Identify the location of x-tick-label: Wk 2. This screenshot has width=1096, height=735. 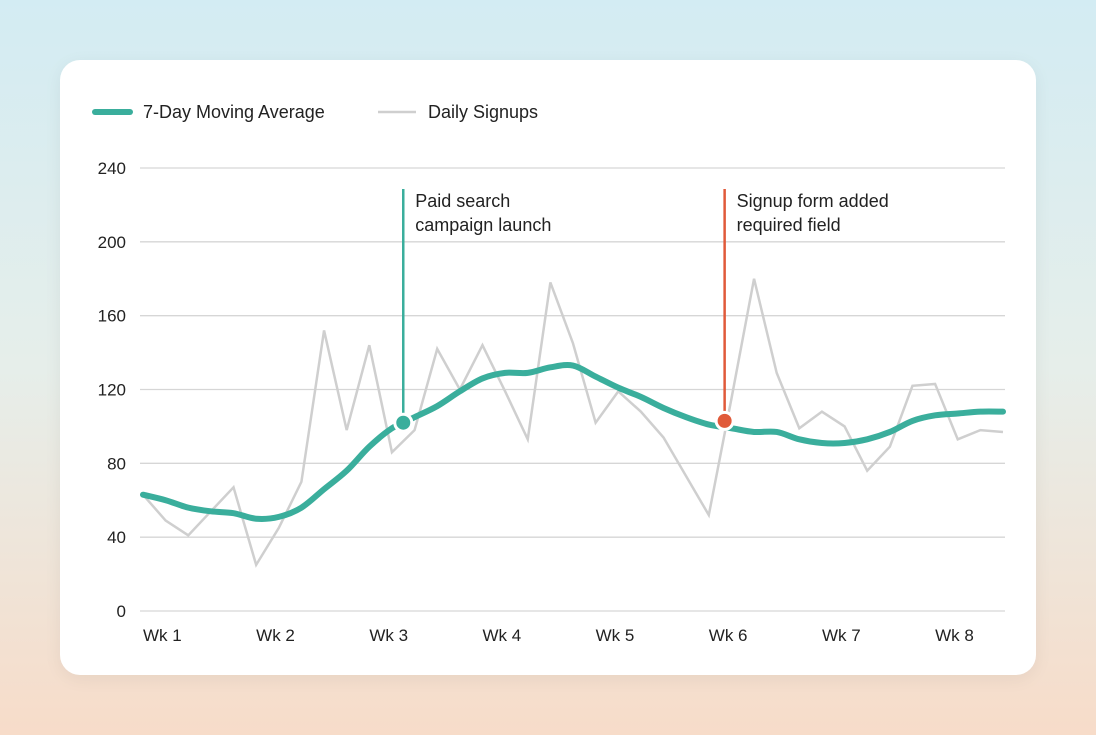
(275, 635).